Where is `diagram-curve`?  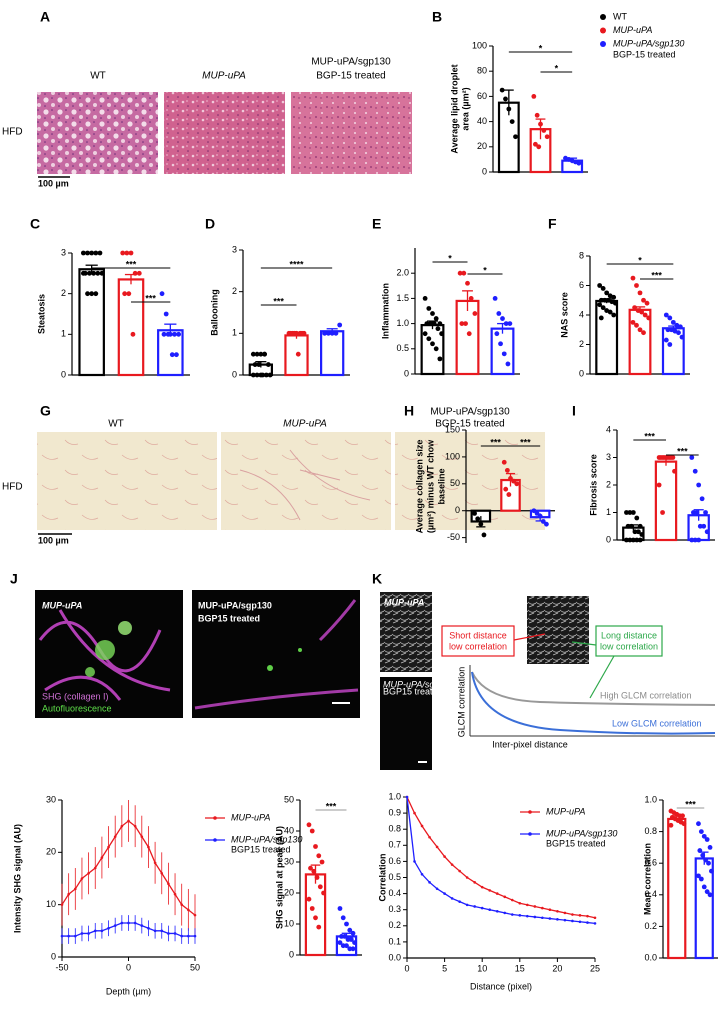 diagram-curve is located at coordinates (593, 703).